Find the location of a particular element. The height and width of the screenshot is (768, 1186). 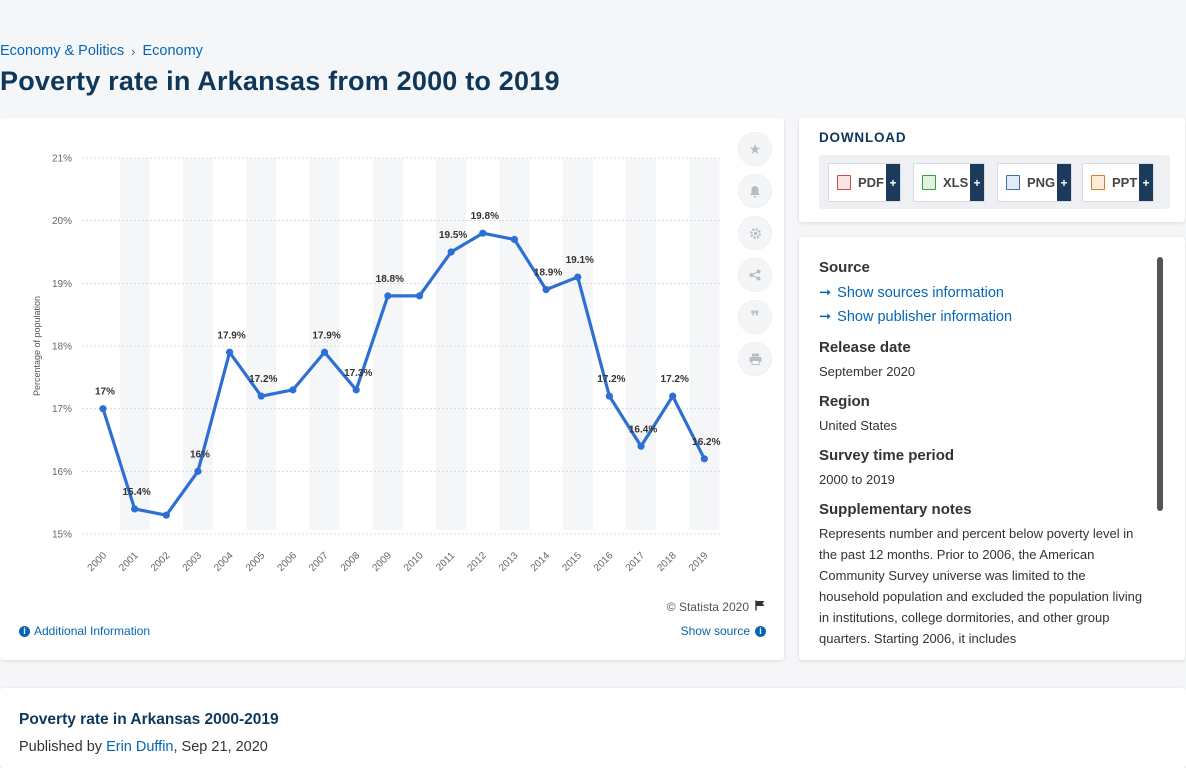

data-label: 15.4% is located at coordinates (136, 492).